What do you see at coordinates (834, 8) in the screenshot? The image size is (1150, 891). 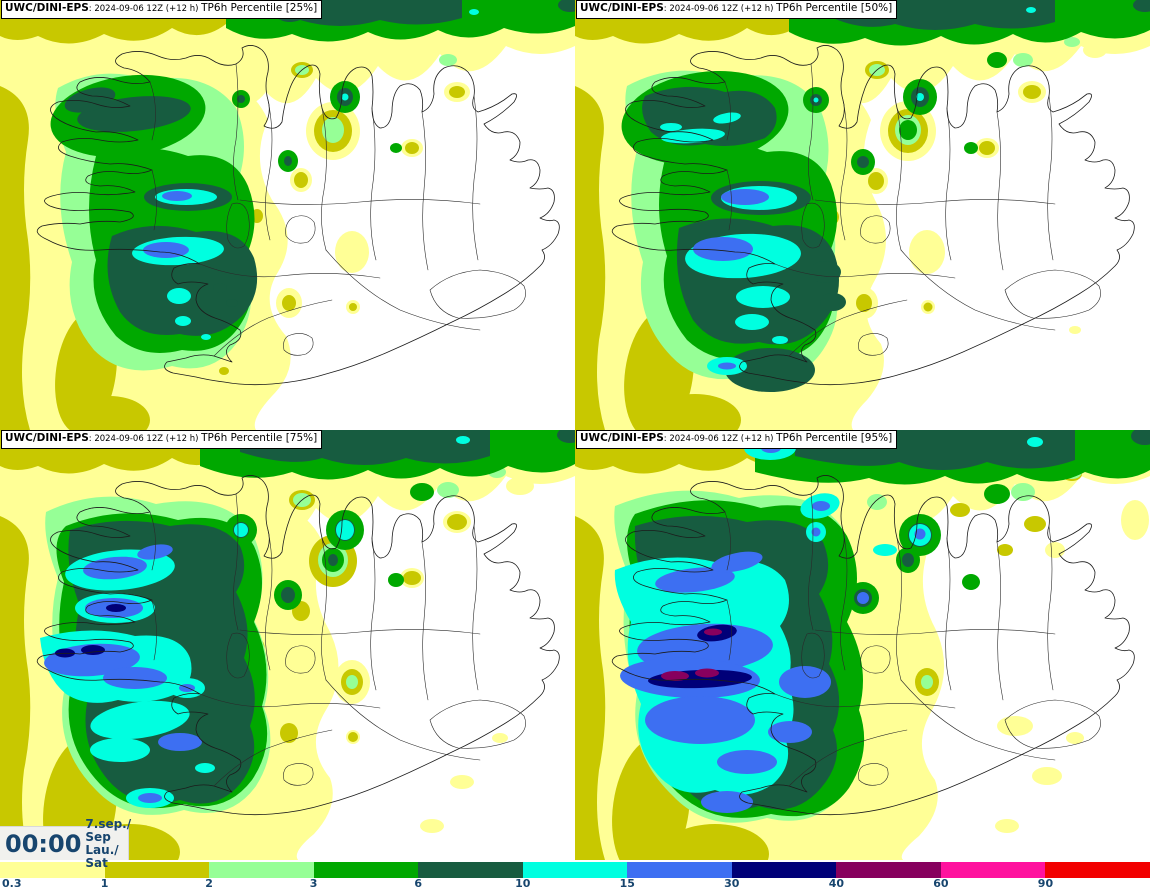 I see `product-name: TP6h Percentile [50%]` at bounding box center [834, 8].